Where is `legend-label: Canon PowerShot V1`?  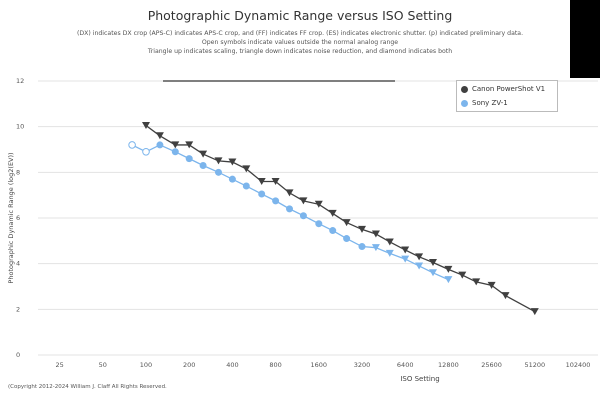
legend-label: Canon PowerShot V1 is located at coordinates (509, 89).